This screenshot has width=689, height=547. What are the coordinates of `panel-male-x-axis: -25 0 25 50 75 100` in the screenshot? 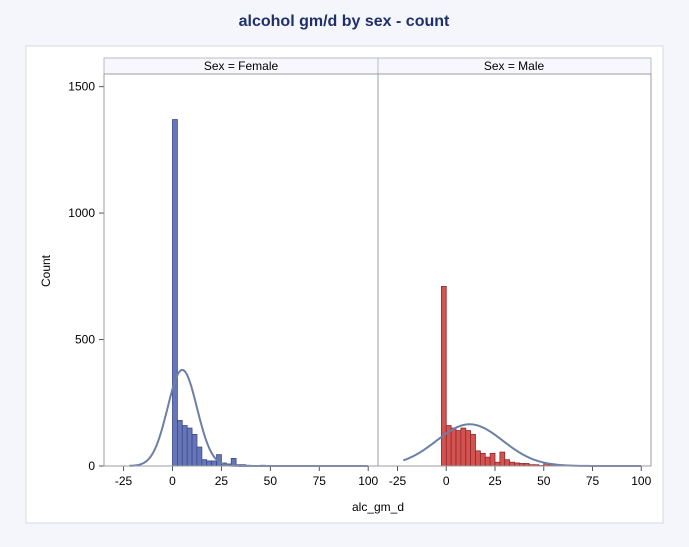 It's located at (520, 477).